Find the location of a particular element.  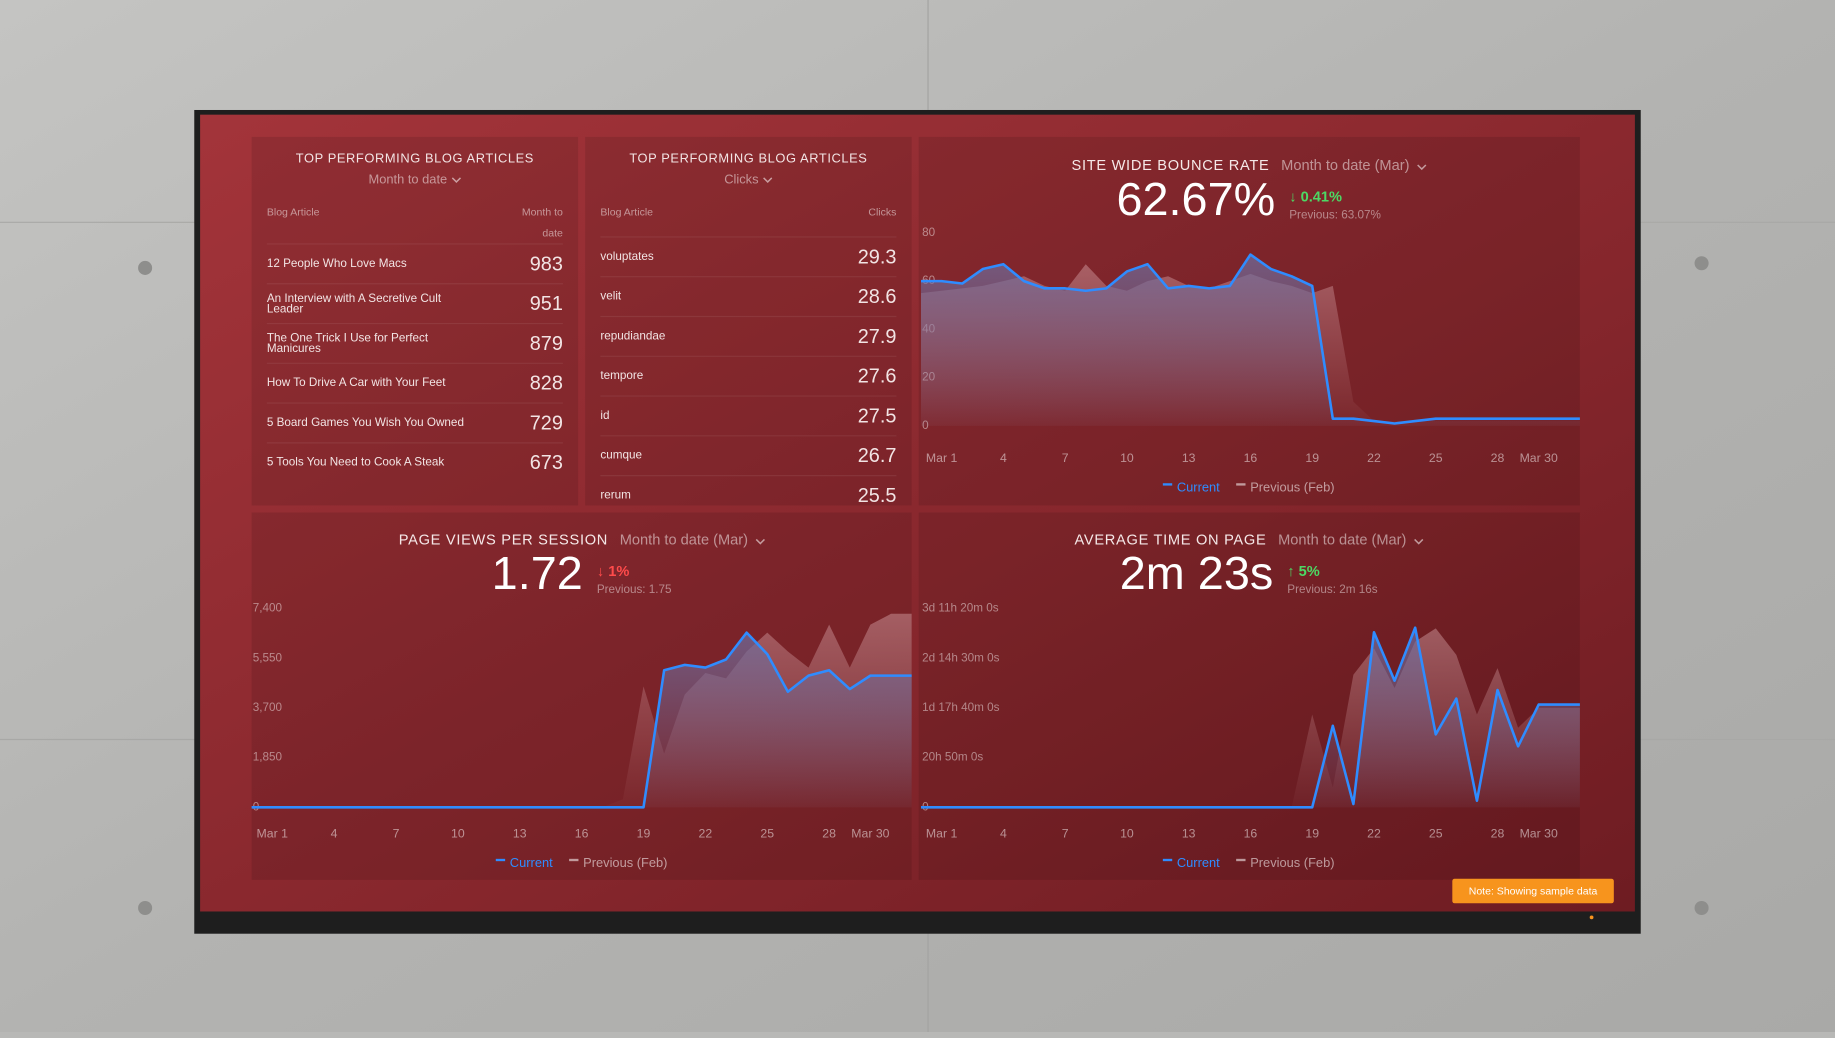

table-dropdown: Month to date is located at coordinates (415, 181).